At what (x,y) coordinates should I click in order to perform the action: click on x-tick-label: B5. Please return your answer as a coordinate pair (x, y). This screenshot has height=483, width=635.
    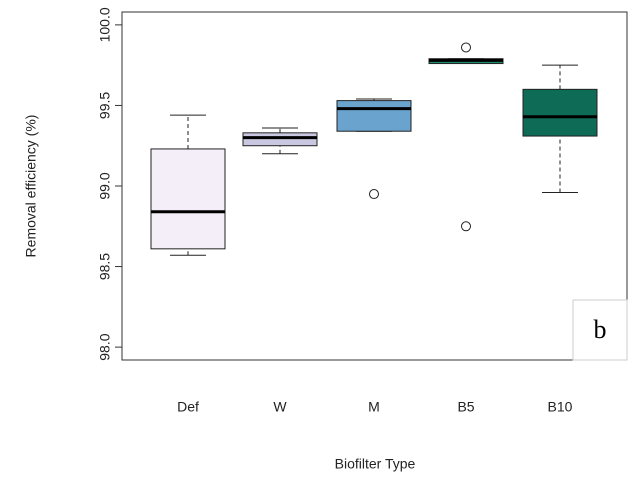
    Looking at the image, I should click on (465, 407).